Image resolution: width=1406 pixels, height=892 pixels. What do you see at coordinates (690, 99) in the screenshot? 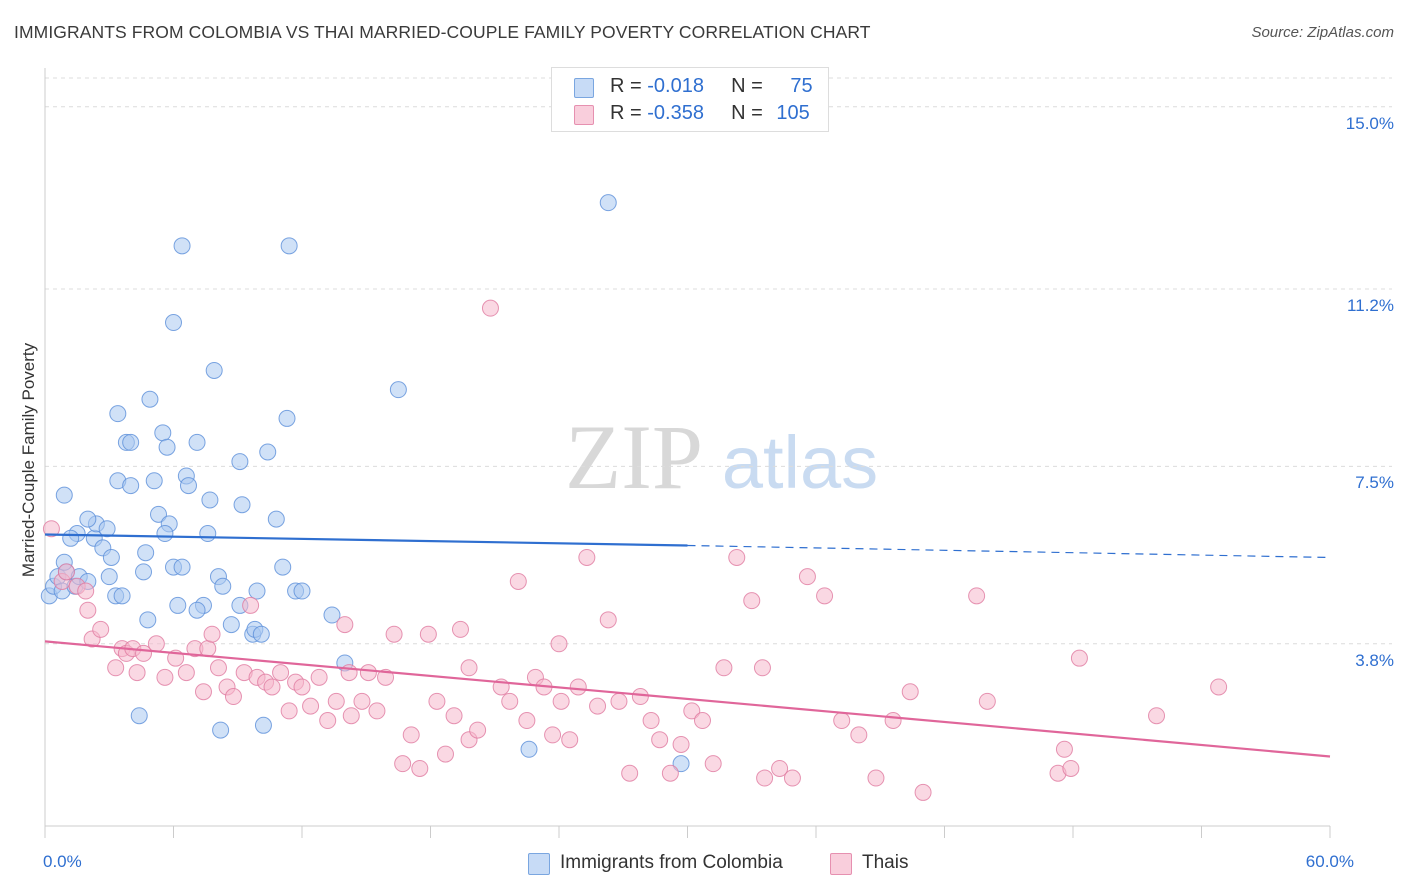
I see `stats-box: R = -0.018 N = 75 R = -0.358 N = 105` at bounding box center [690, 99].